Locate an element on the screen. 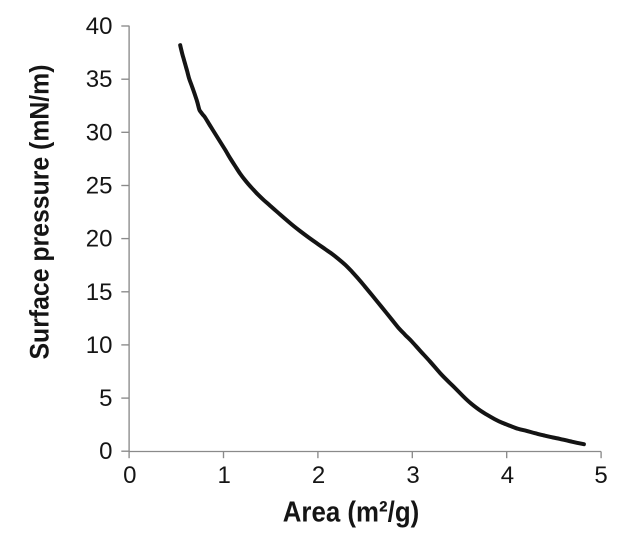 The width and height of the screenshot is (624, 536). svg-text: Area (m²/g) is located at coordinates (351, 513).